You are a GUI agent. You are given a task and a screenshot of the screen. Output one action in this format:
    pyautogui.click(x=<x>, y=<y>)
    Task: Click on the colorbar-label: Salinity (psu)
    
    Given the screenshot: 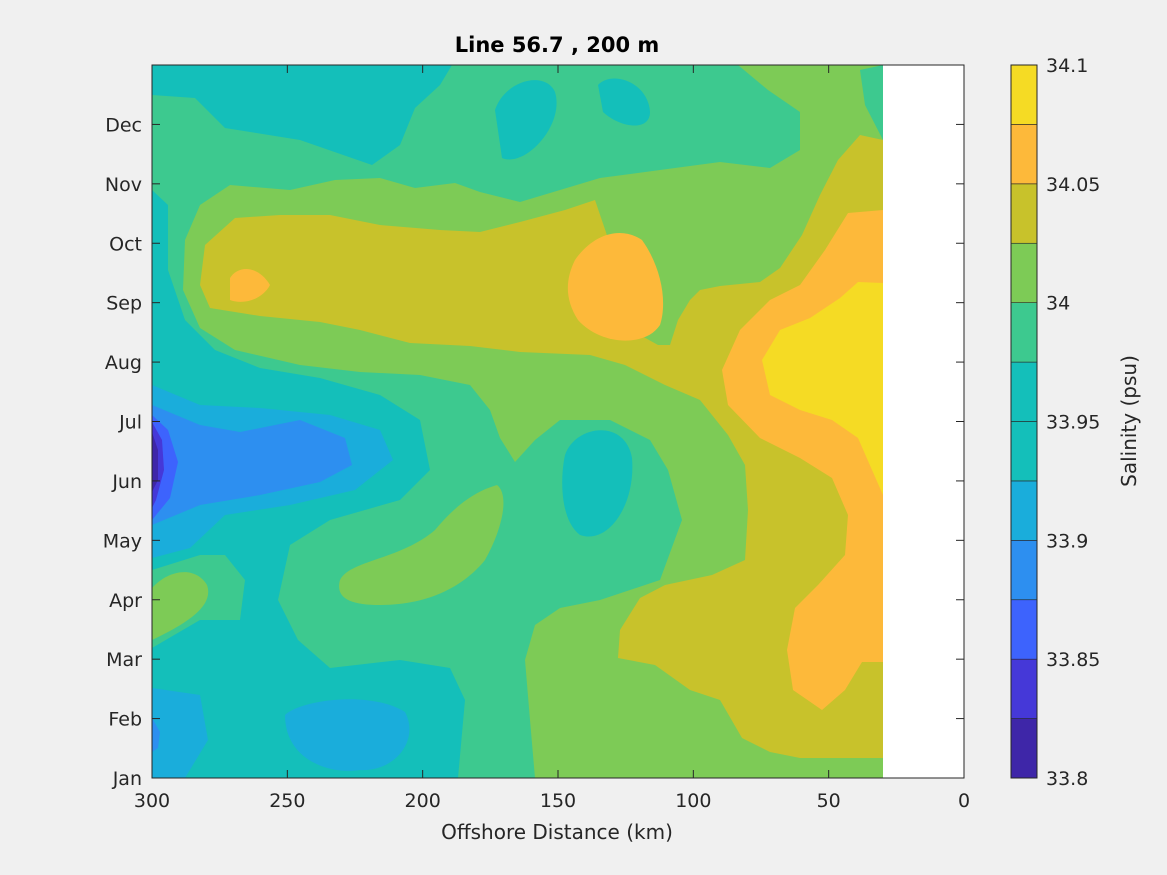 What is the action you would take?
    pyautogui.click(x=1129, y=421)
    